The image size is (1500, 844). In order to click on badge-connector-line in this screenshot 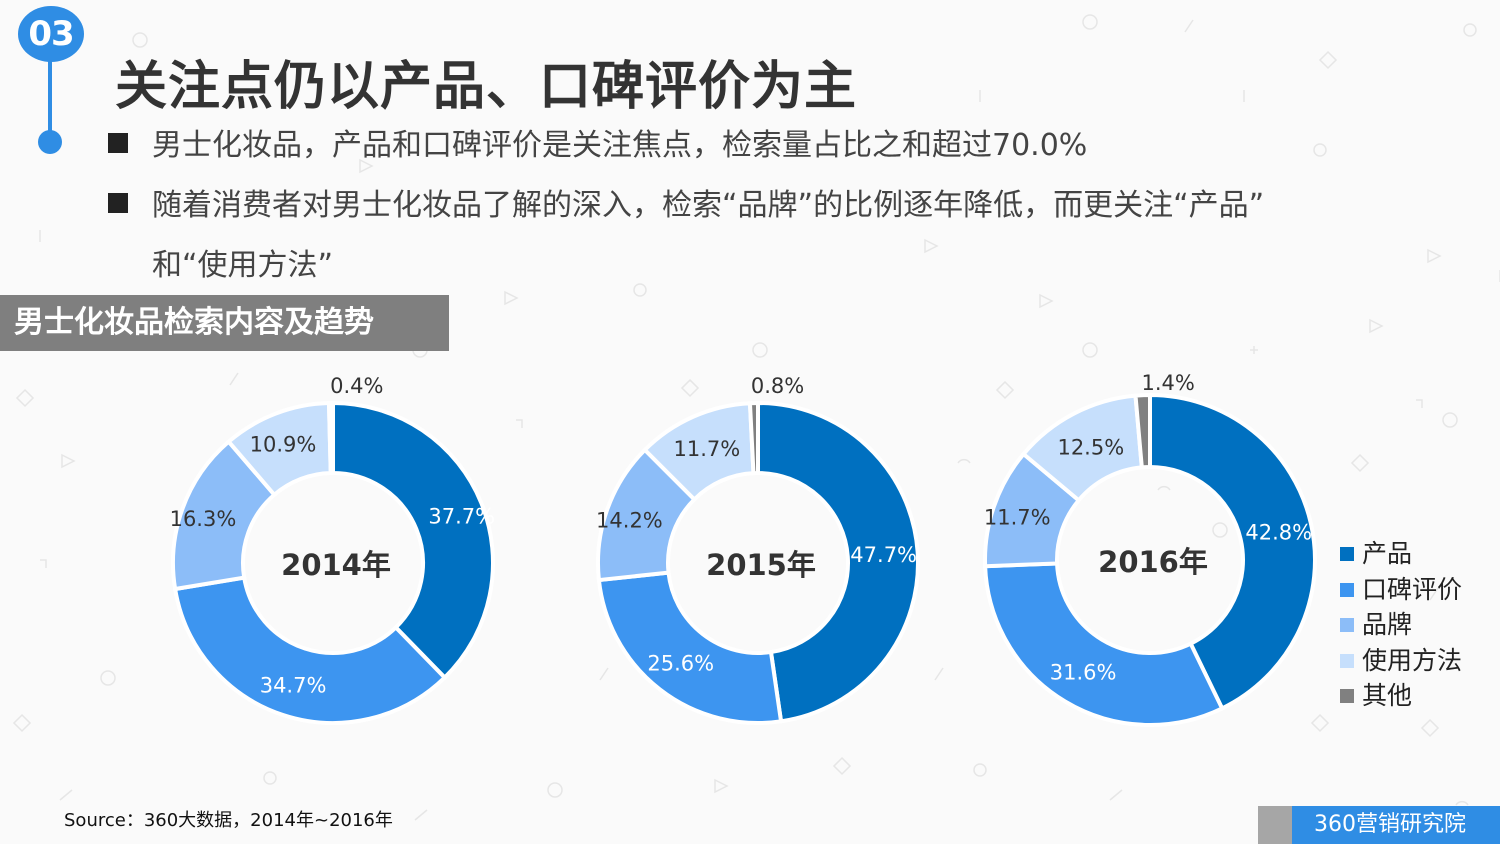, I will do `click(50, 97)`.